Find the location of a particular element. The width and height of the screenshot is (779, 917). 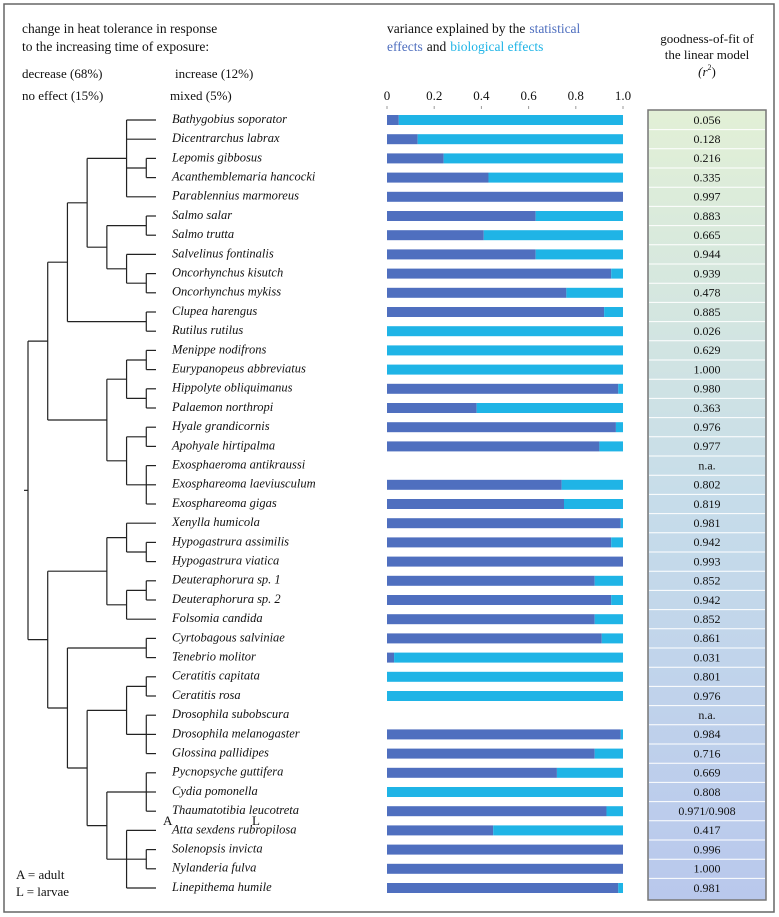

r2-value: 0.801 is located at coordinates (707, 677).